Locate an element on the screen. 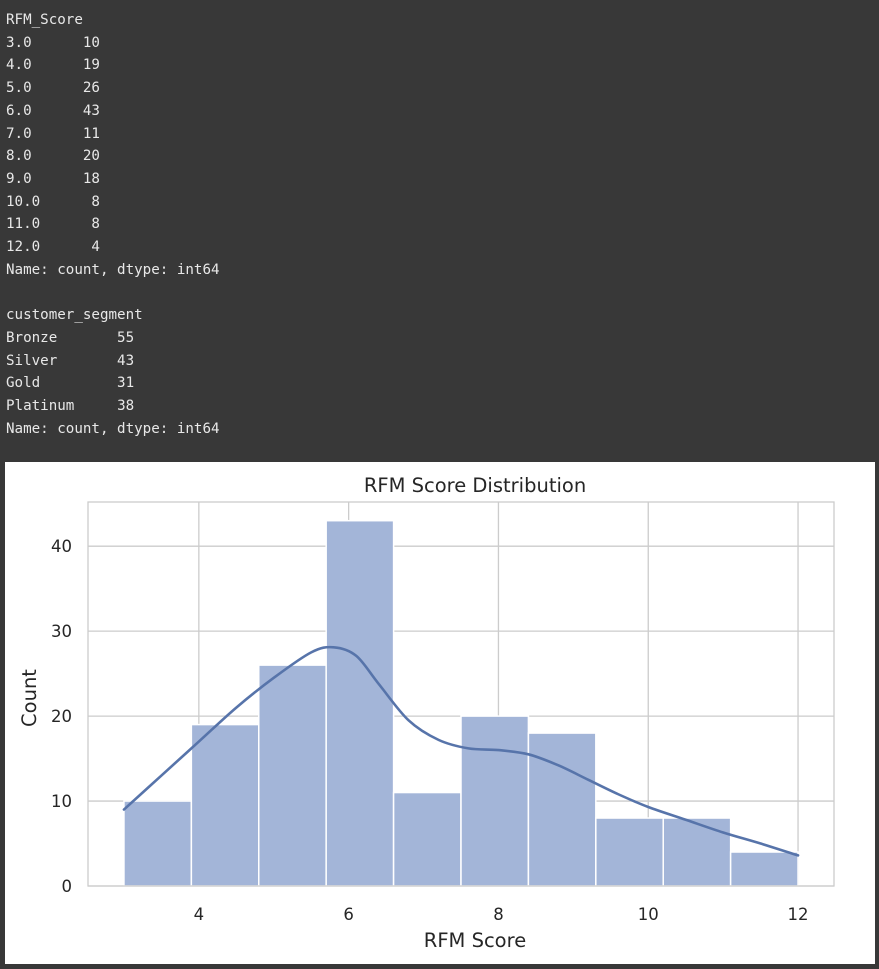 The width and height of the screenshot is (879, 969). rfm-count-row-key: 11.0 is located at coordinates (23, 224).